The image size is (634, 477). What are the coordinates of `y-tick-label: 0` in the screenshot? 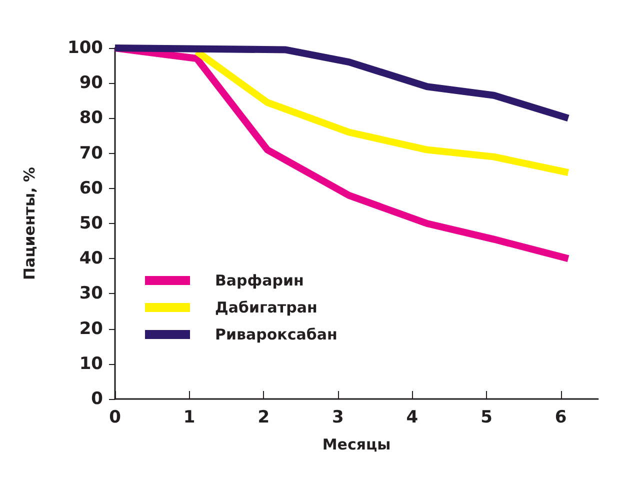 It's located at (97, 399).